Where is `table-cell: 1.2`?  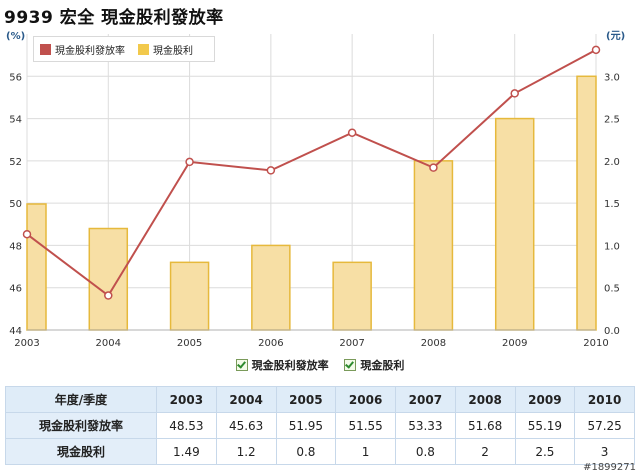
table-cell: 1.2 is located at coordinates (246, 451).